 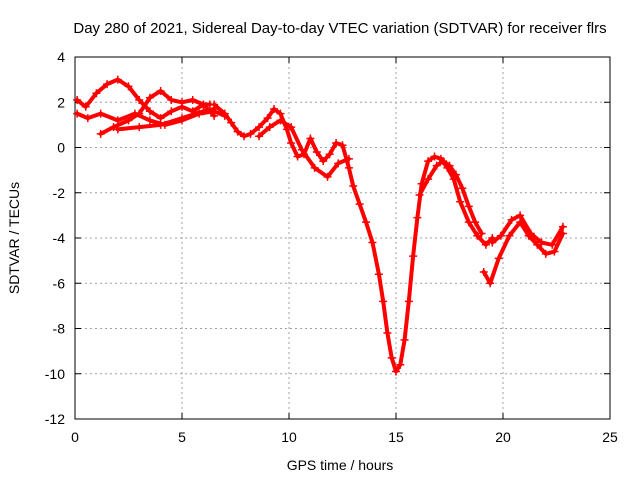 What do you see at coordinates (55, 419) in the screenshot?
I see `y-tick-label: -12` at bounding box center [55, 419].